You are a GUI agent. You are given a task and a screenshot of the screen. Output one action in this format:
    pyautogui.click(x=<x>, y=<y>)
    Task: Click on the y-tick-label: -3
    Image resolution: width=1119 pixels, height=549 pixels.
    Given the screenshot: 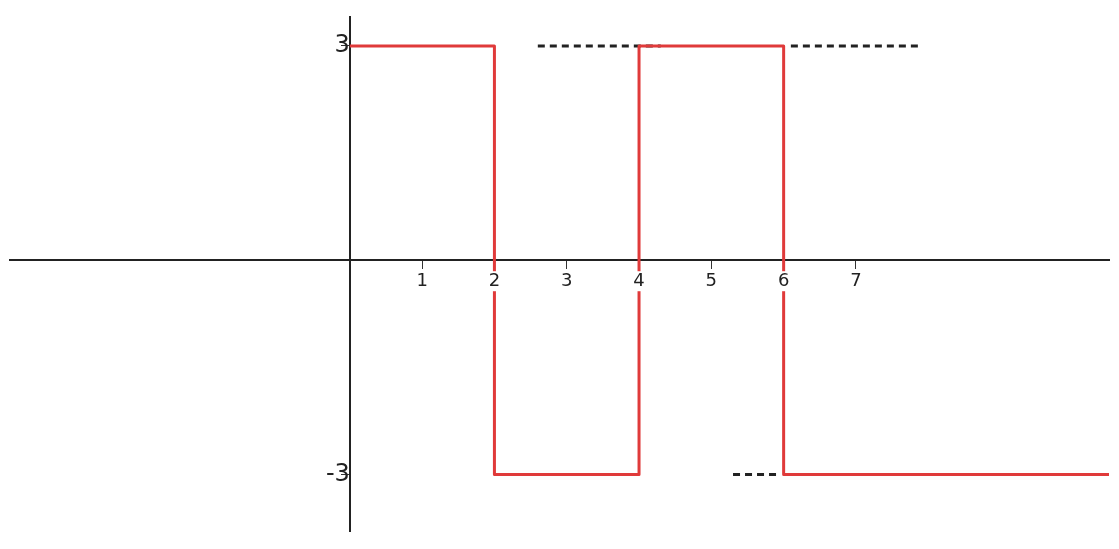 What is the action you would take?
    pyautogui.click(x=337, y=472)
    